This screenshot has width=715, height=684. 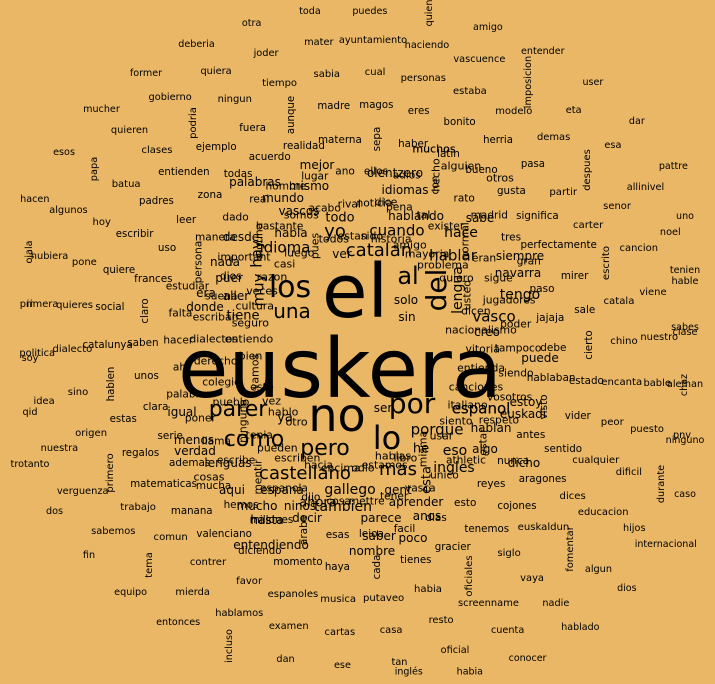 What do you see at coordinates (338, 600) in the screenshot?
I see `cloud-word: musica` at bounding box center [338, 600].